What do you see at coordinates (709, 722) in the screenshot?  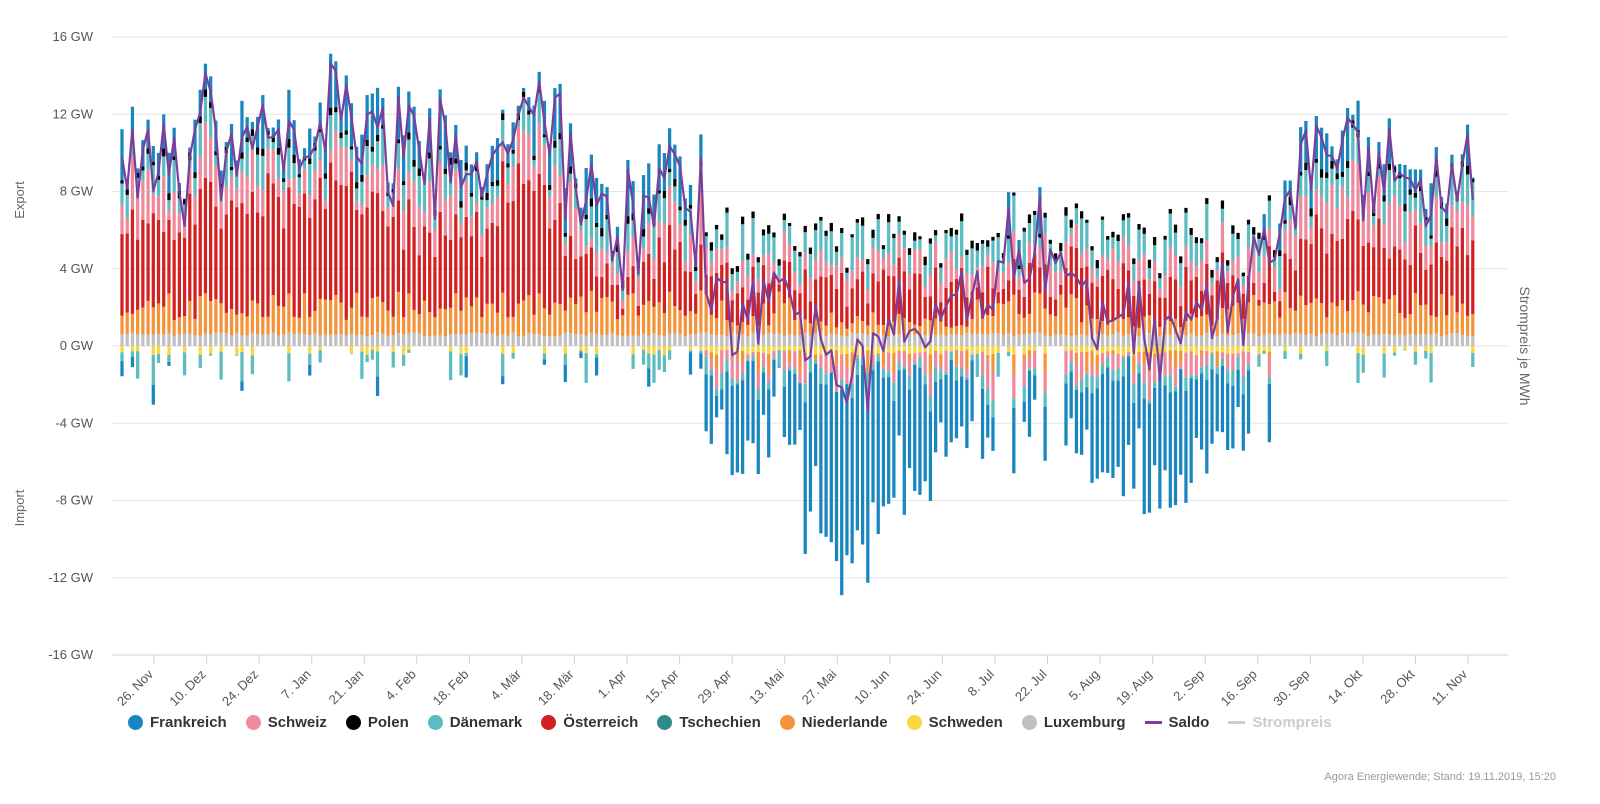 I see `legend-item: Tschechien` at bounding box center [709, 722].